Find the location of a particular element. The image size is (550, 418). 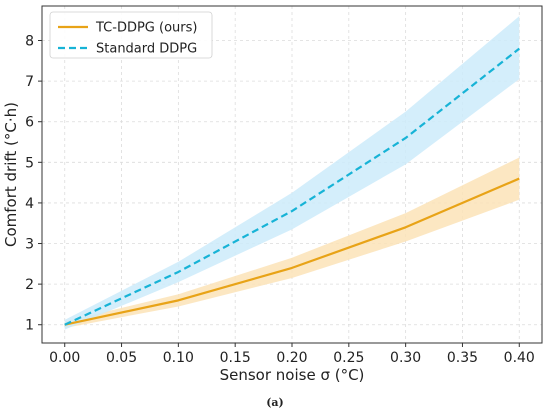

x-tick-label: 0.20 is located at coordinates (291, 358).